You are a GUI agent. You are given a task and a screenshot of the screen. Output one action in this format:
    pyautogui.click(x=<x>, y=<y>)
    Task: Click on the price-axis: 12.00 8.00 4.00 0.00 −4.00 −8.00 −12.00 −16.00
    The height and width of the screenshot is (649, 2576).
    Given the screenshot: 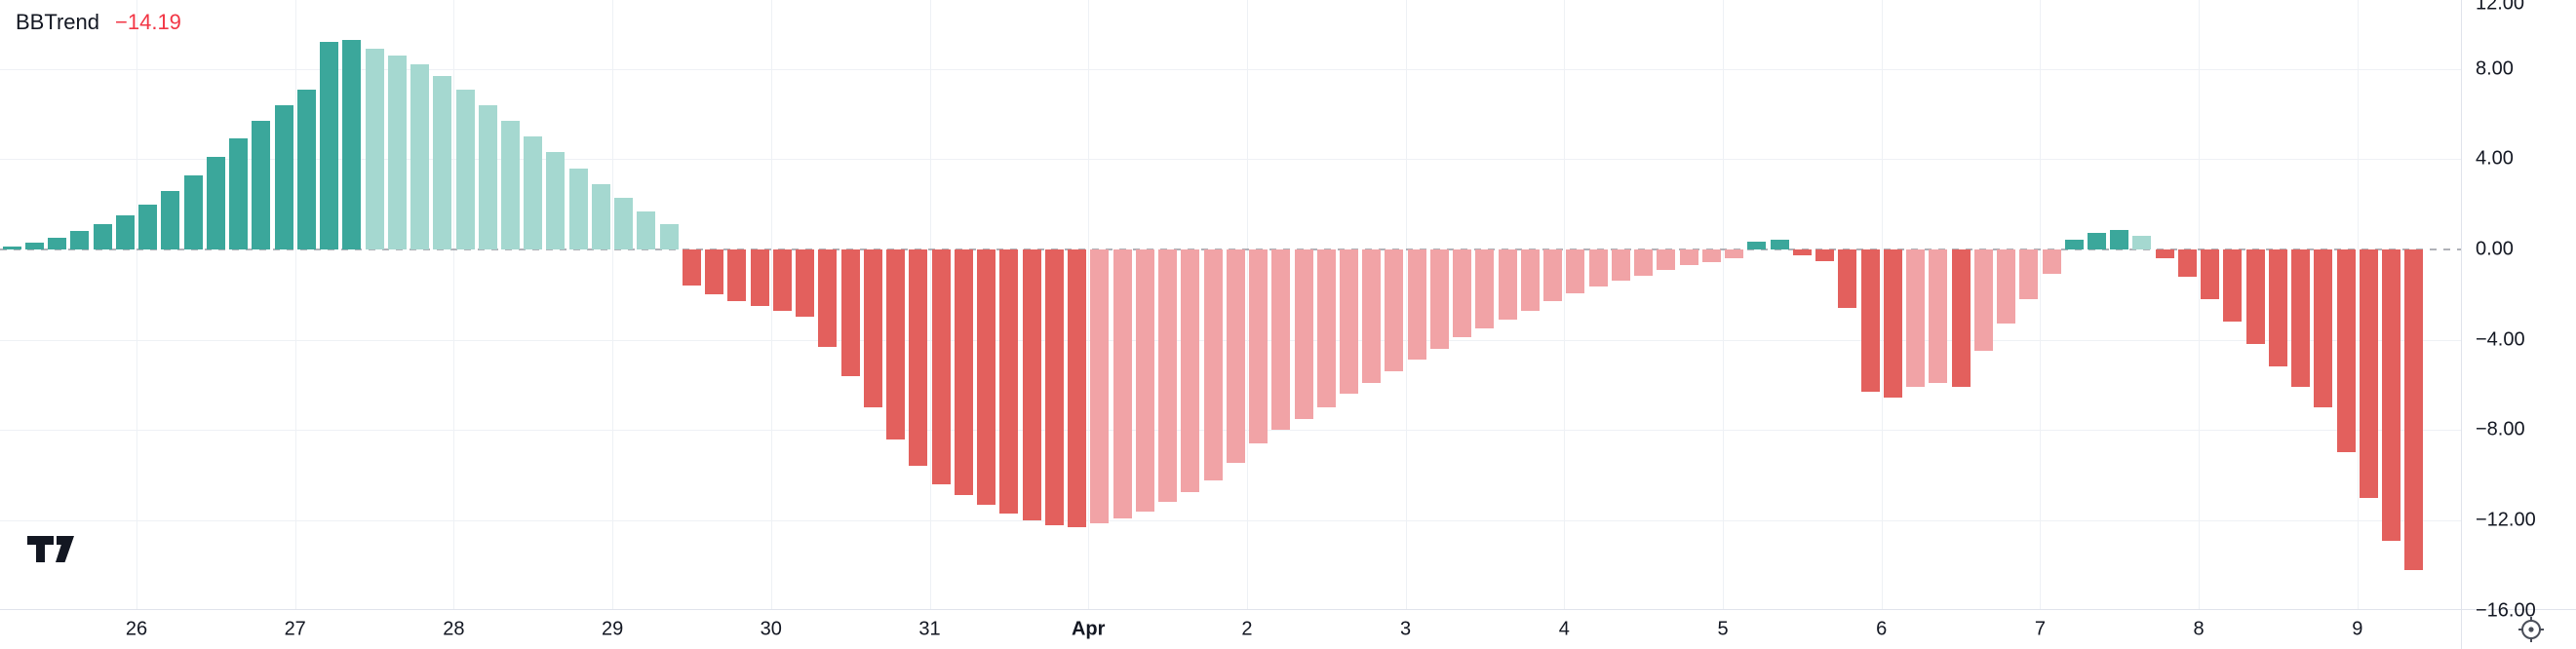 What is the action you would take?
    pyautogui.click(x=2519, y=324)
    